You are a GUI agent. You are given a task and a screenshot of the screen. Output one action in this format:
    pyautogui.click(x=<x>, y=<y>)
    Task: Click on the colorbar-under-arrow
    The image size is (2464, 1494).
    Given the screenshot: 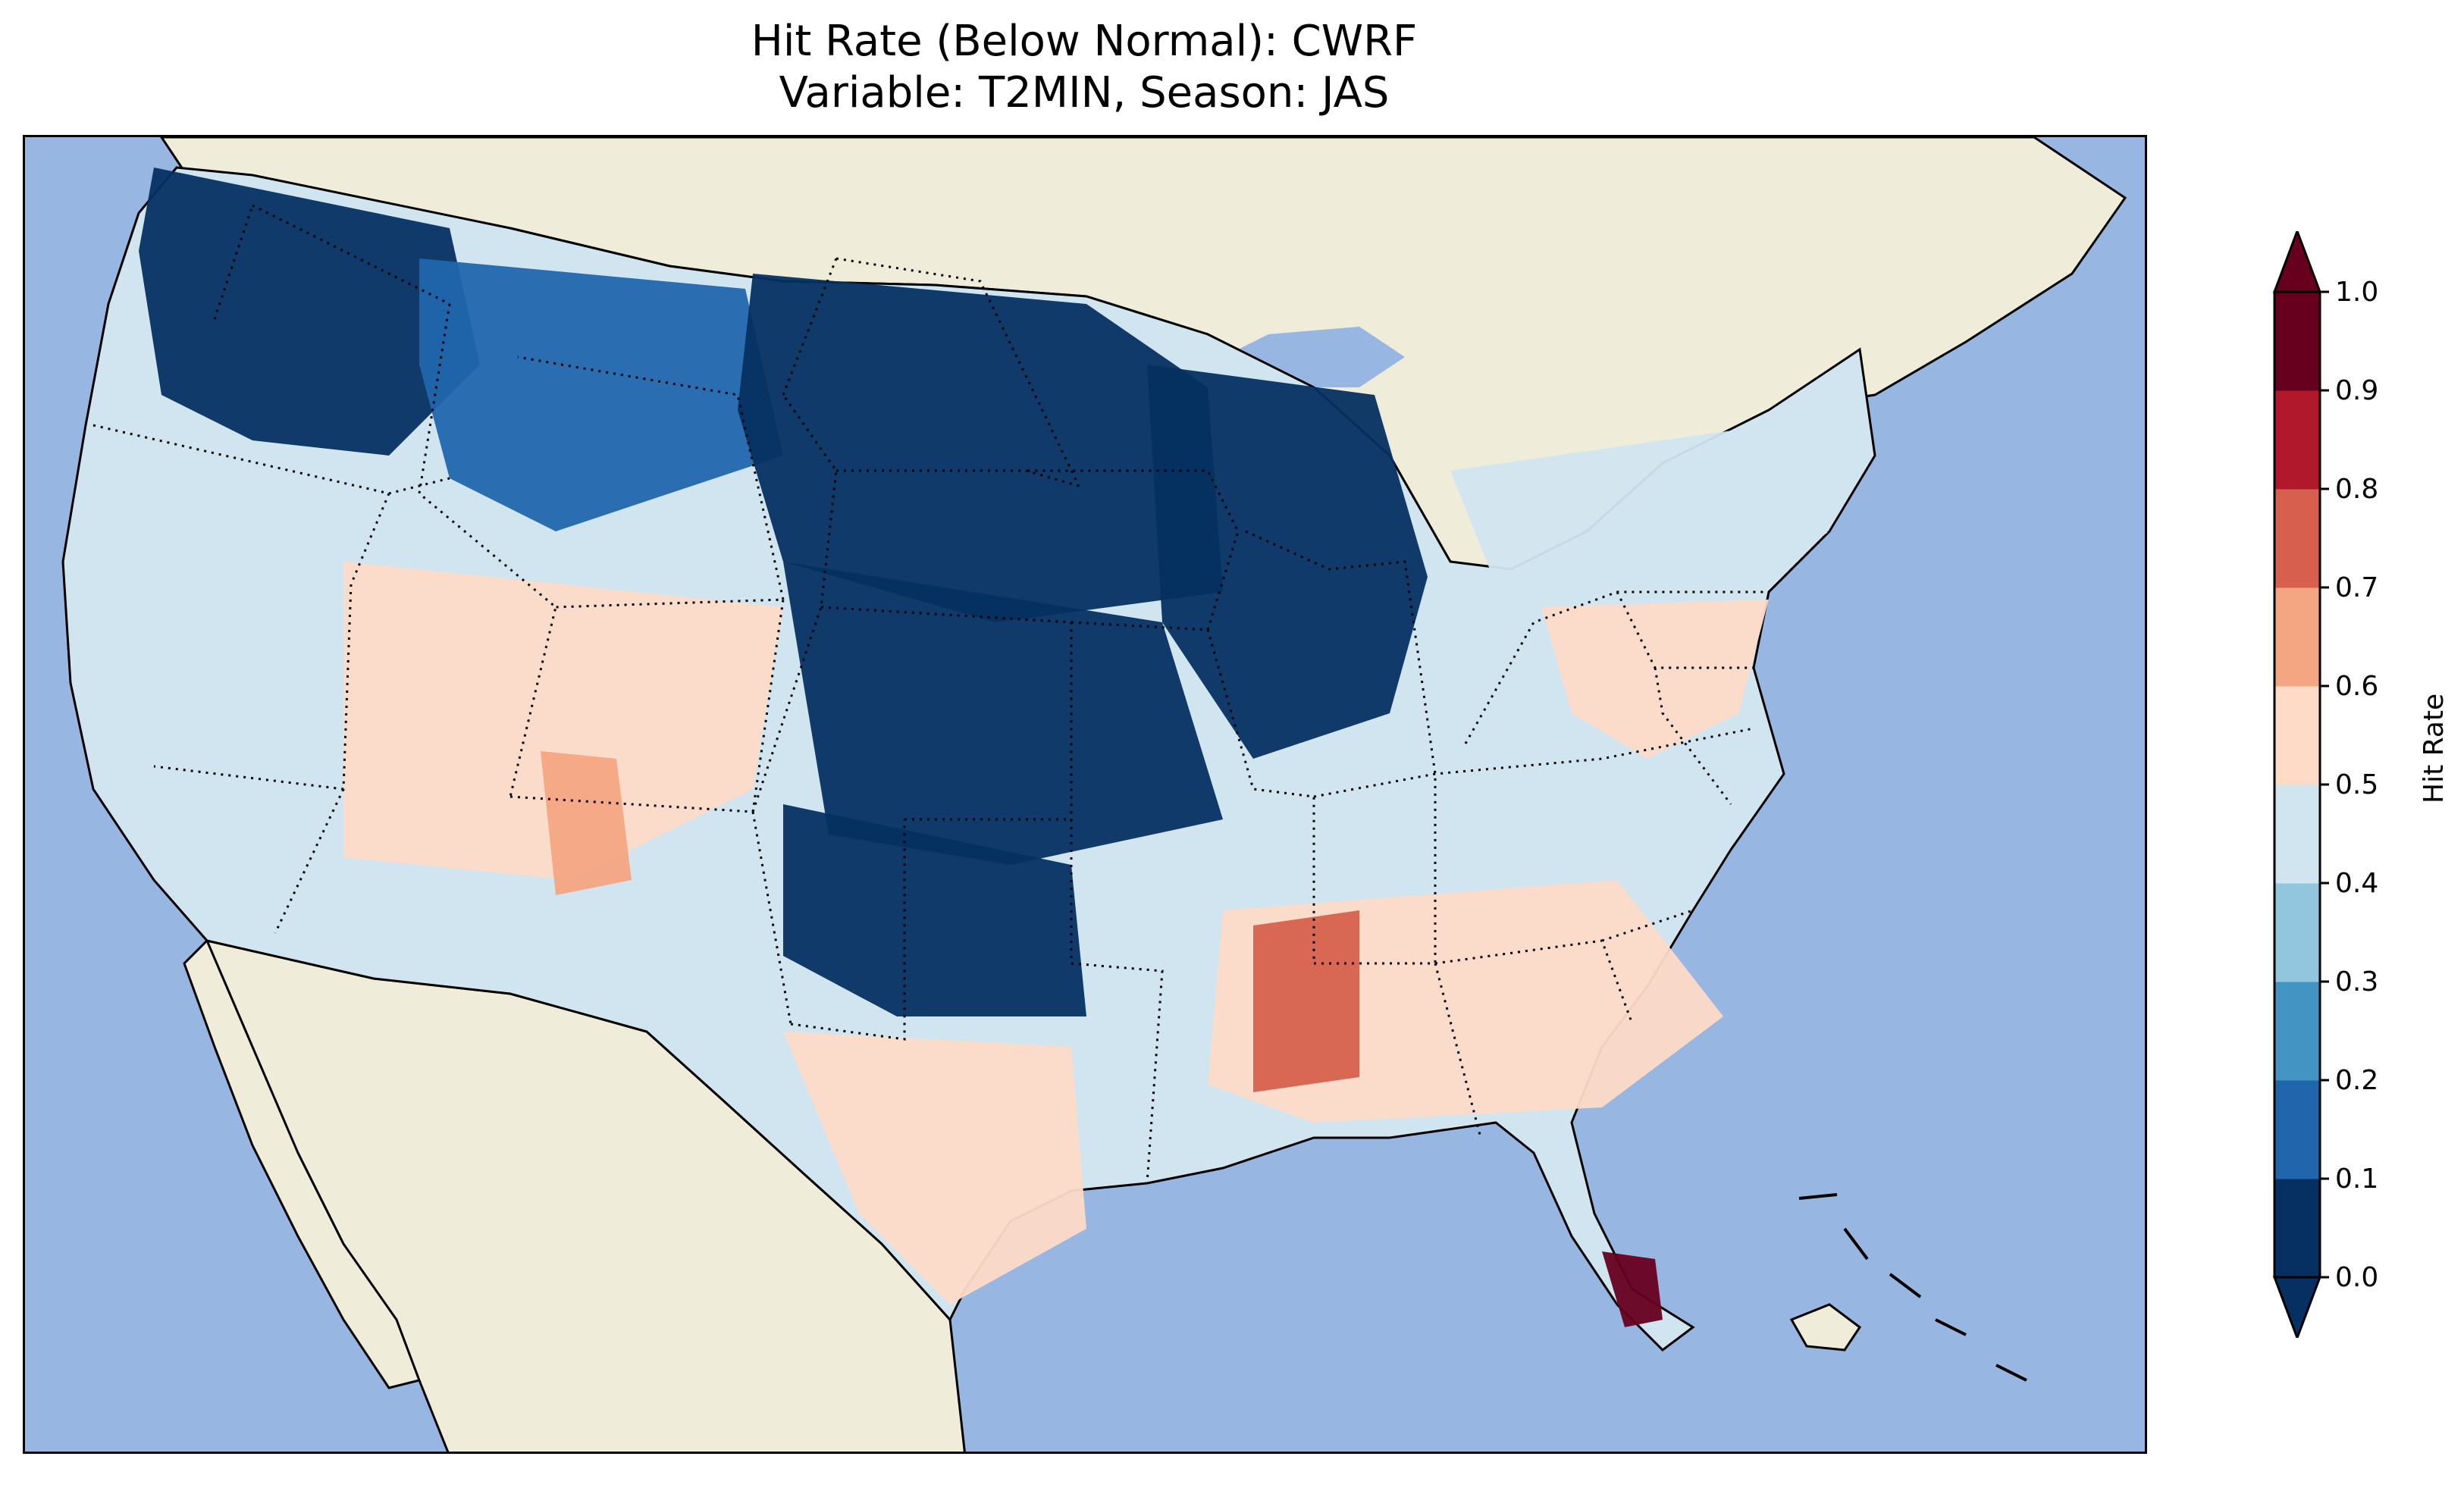 What is the action you would take?
    pyautogui.click(x=2297, y=1307)
    